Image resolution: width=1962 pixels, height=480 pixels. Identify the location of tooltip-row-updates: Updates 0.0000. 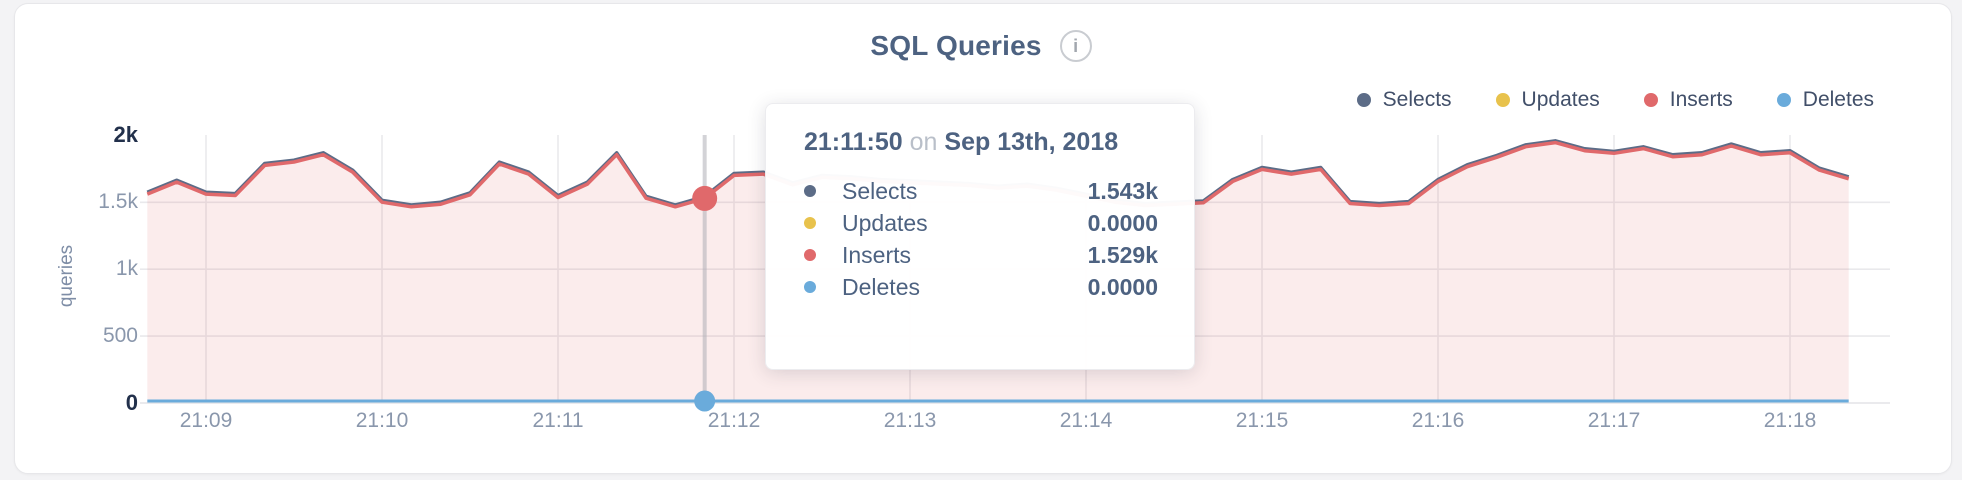
(981, 223).